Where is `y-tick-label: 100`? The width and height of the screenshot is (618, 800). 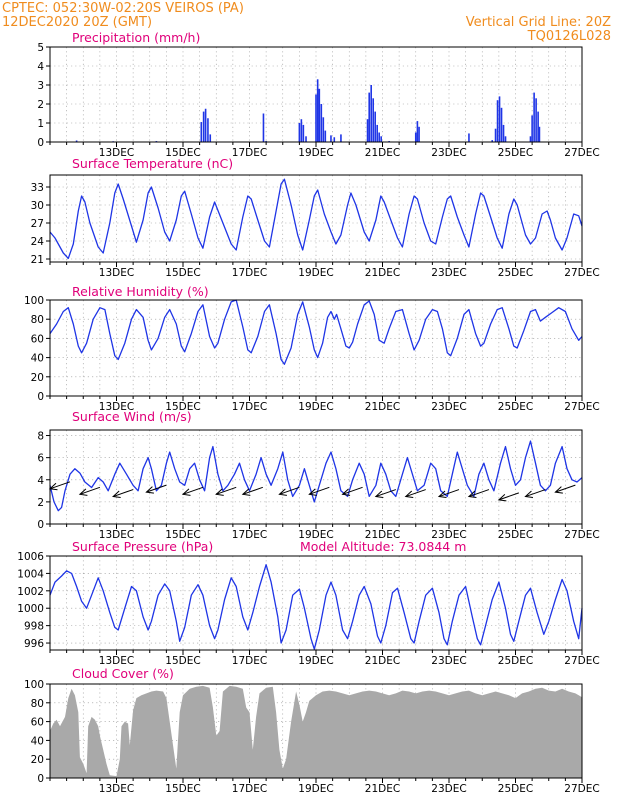 y-tick-label: 100 is located at coordinates (34, 301).